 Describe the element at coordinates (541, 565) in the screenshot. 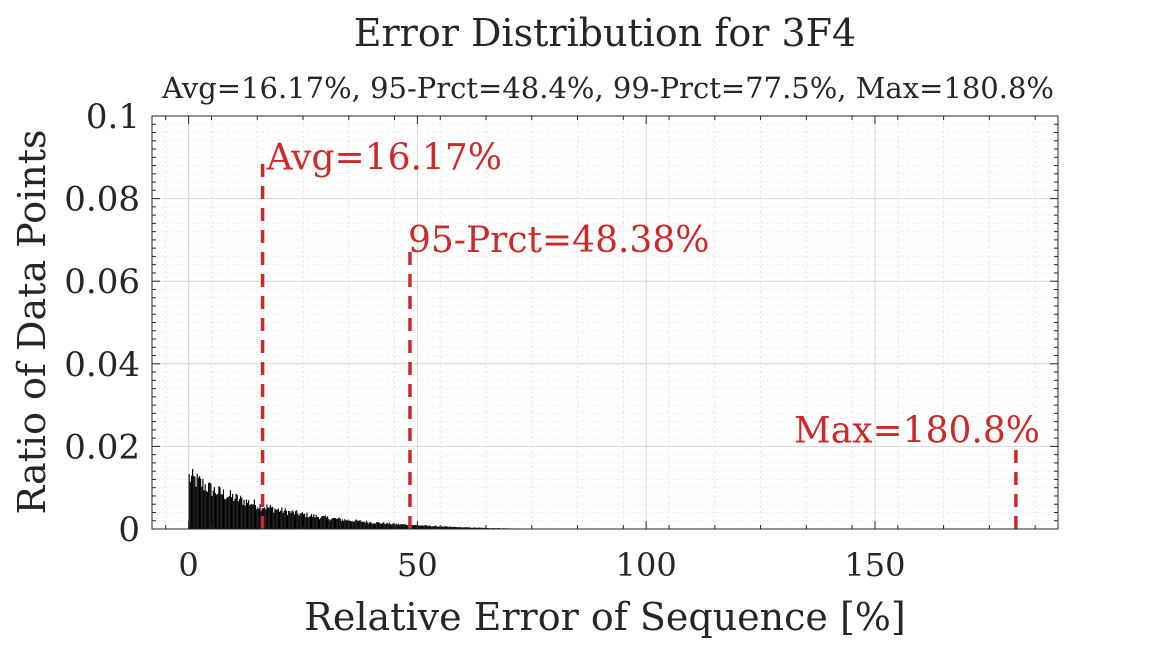

I see `x-tick-labels: 0 50 100 150` at that location.